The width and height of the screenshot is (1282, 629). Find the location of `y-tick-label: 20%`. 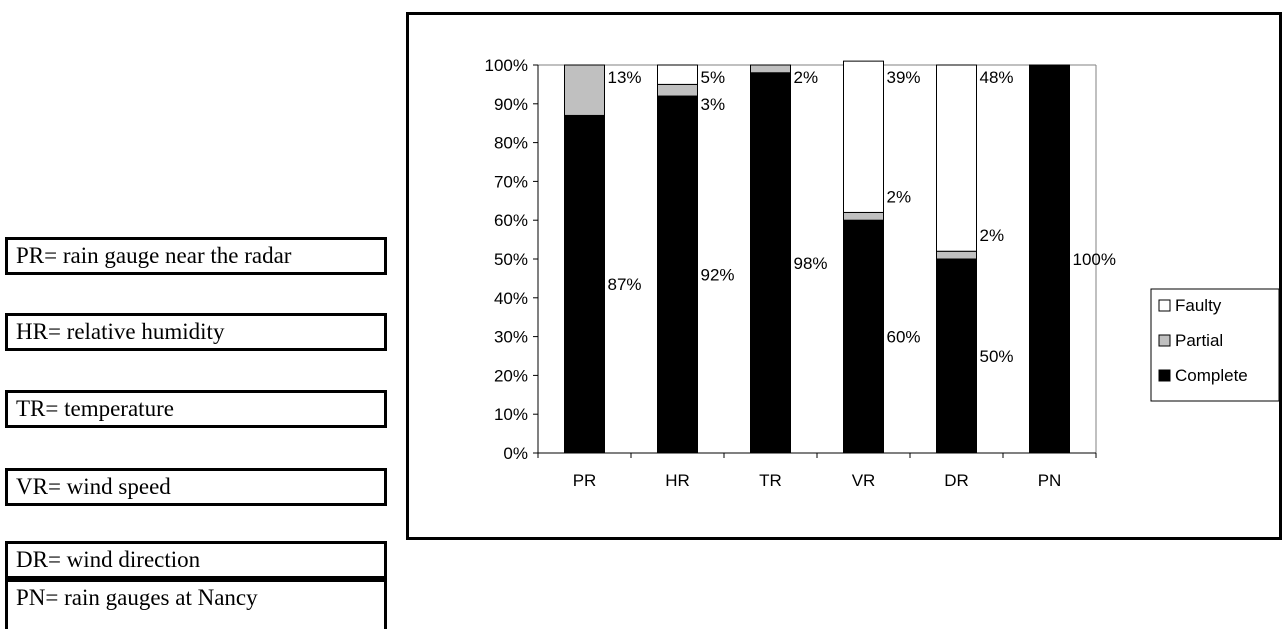

y-tick-label: 20% is located at coordinates (511, 375).